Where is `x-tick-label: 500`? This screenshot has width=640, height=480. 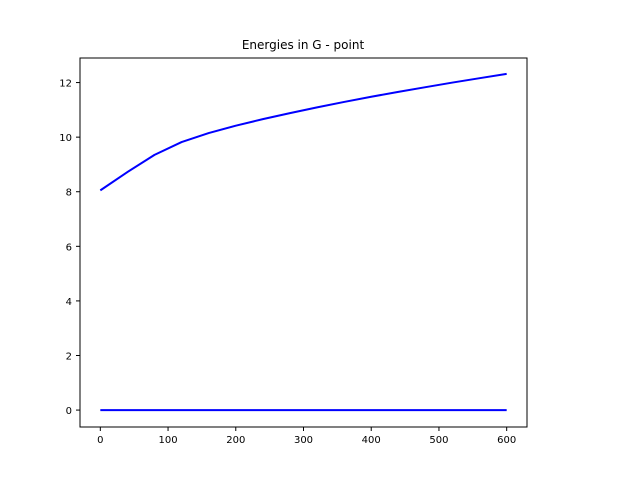
x-tick-label: 500 is located at coordinates (438, 440).